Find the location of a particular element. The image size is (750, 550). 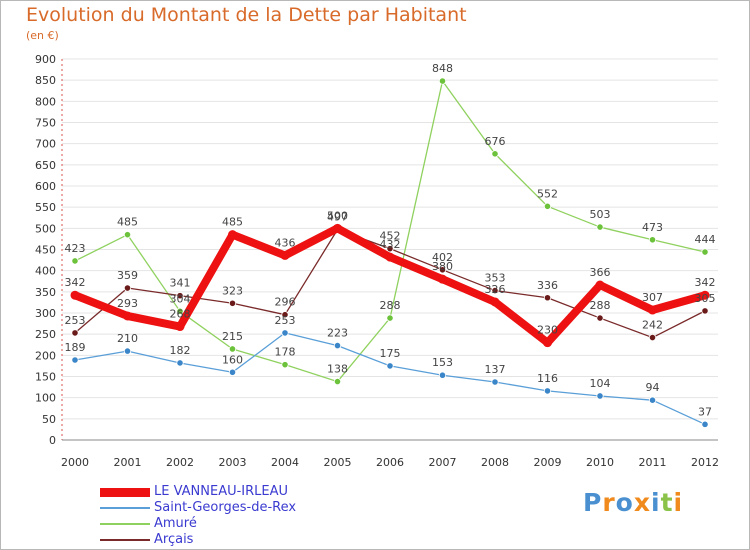

y-tick-label: 750 is located at coordinates (45, 123).